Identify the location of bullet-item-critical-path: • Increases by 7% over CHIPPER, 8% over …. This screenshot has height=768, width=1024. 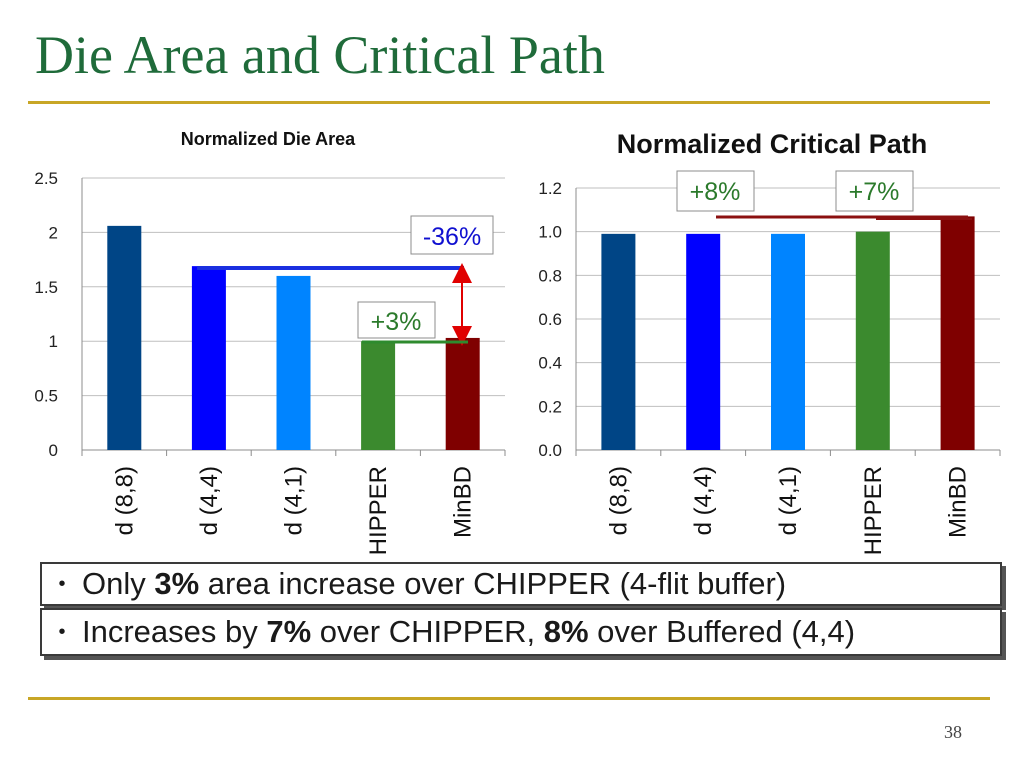
(521, 632).